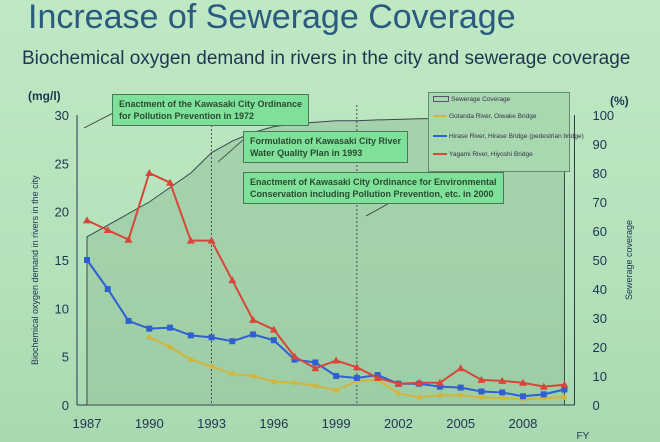 This screenshot has width=660, height=442. Describe the element at coordinates (62, 308) in the screenshot. I see `y-tick-label: 10` at that location.